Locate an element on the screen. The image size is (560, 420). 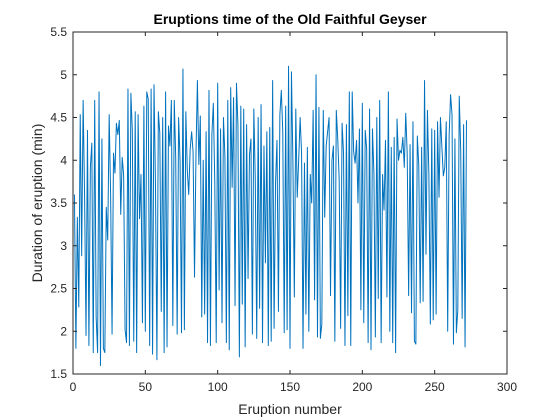
x-tick-label: 300 is located at coordinates (507, 387).